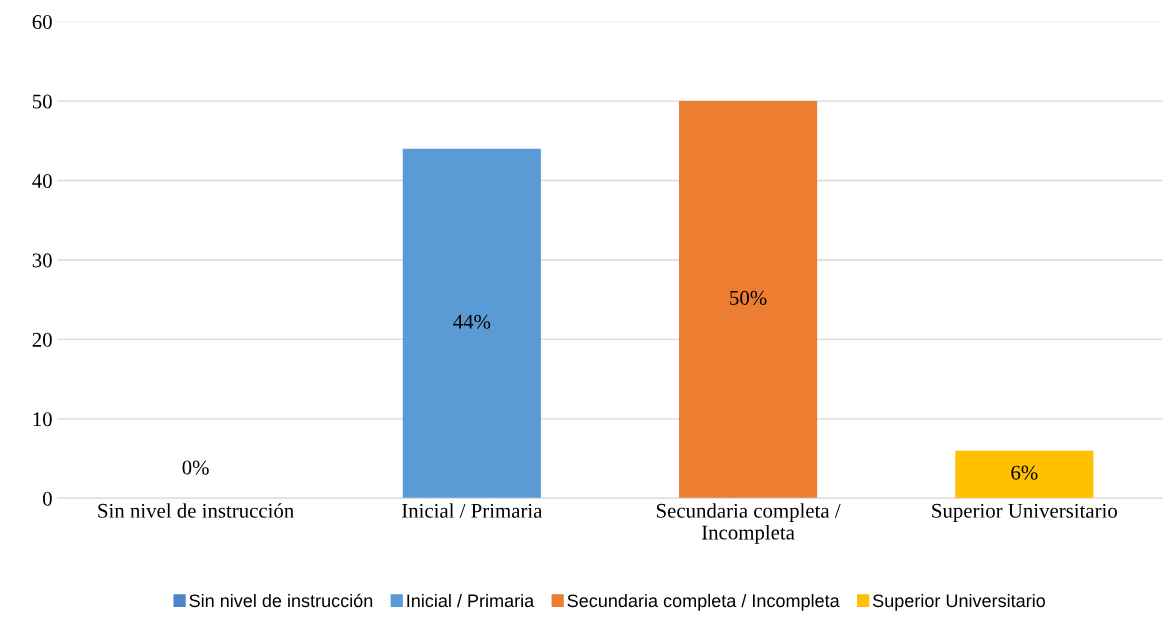 The image size is (1173, 619). Describe the element at coordinates (42, 419) in the screenshot. I see `y-tick-label: 10` at that location.